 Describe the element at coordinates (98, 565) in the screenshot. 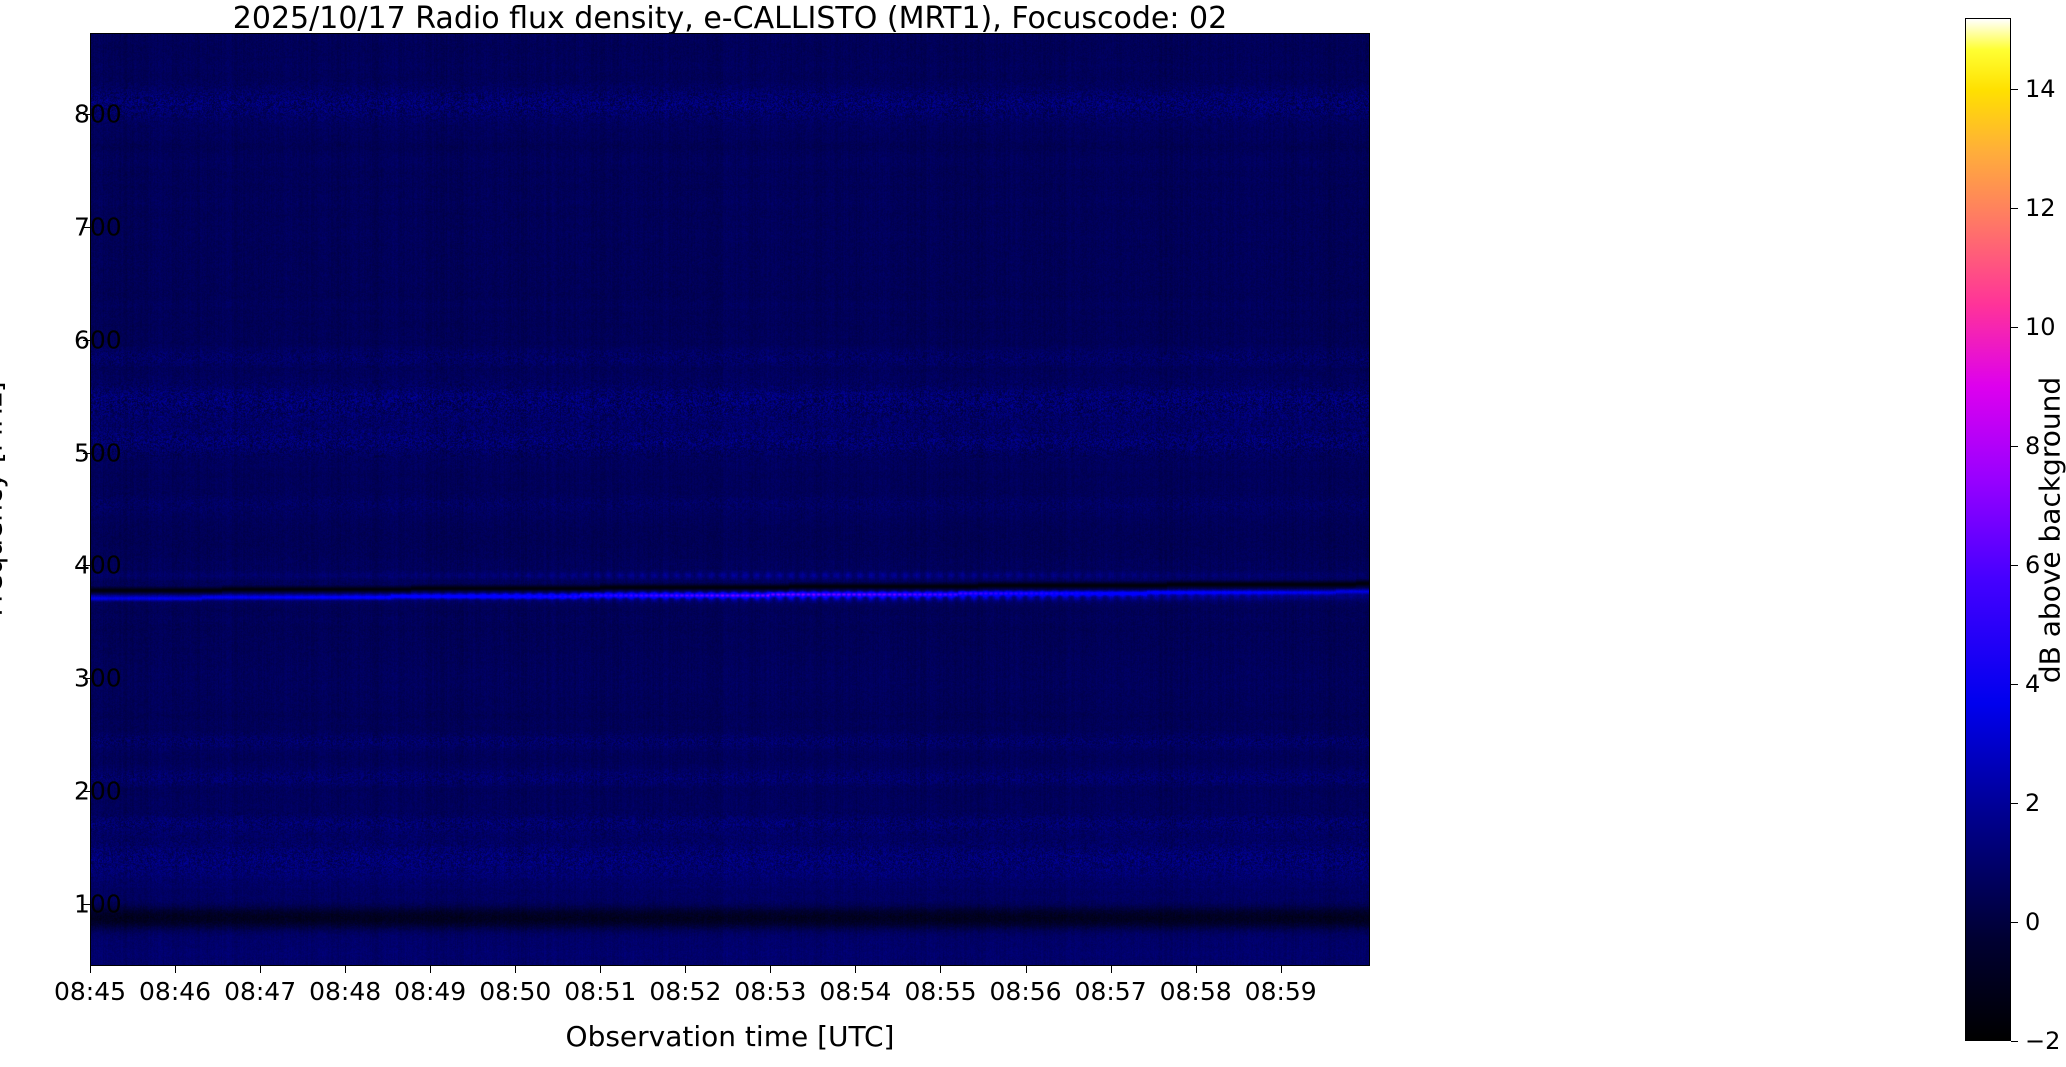

I see `y-tick-label: 400` at that location.